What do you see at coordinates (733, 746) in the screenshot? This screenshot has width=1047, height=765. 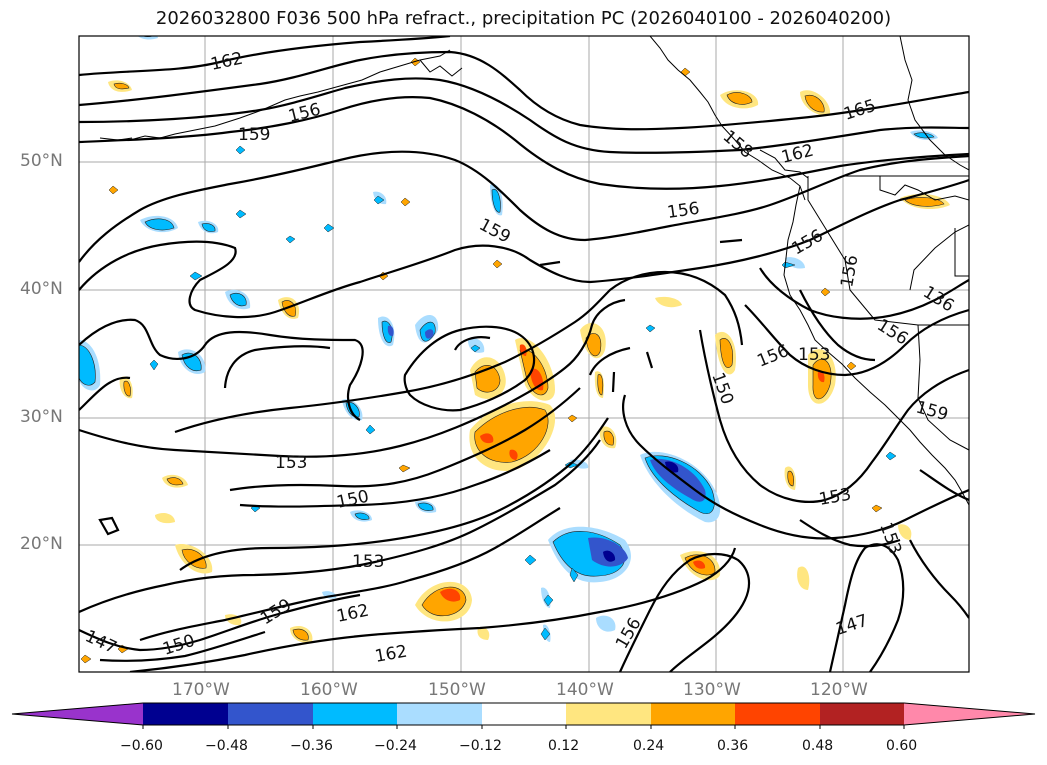 I see `colorbar-tick-label: 0.36` at bounding box center [733, 746].